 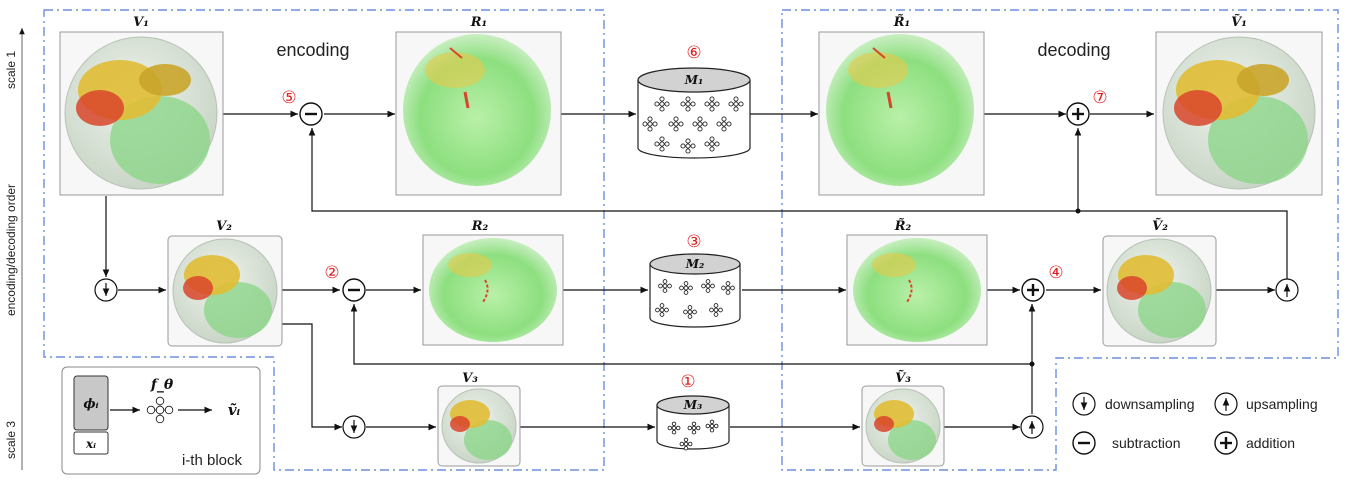 What do you see at coordinates (493, 290) in the screenshot?
I see `volume-r2` at bounding box center [493, 290].